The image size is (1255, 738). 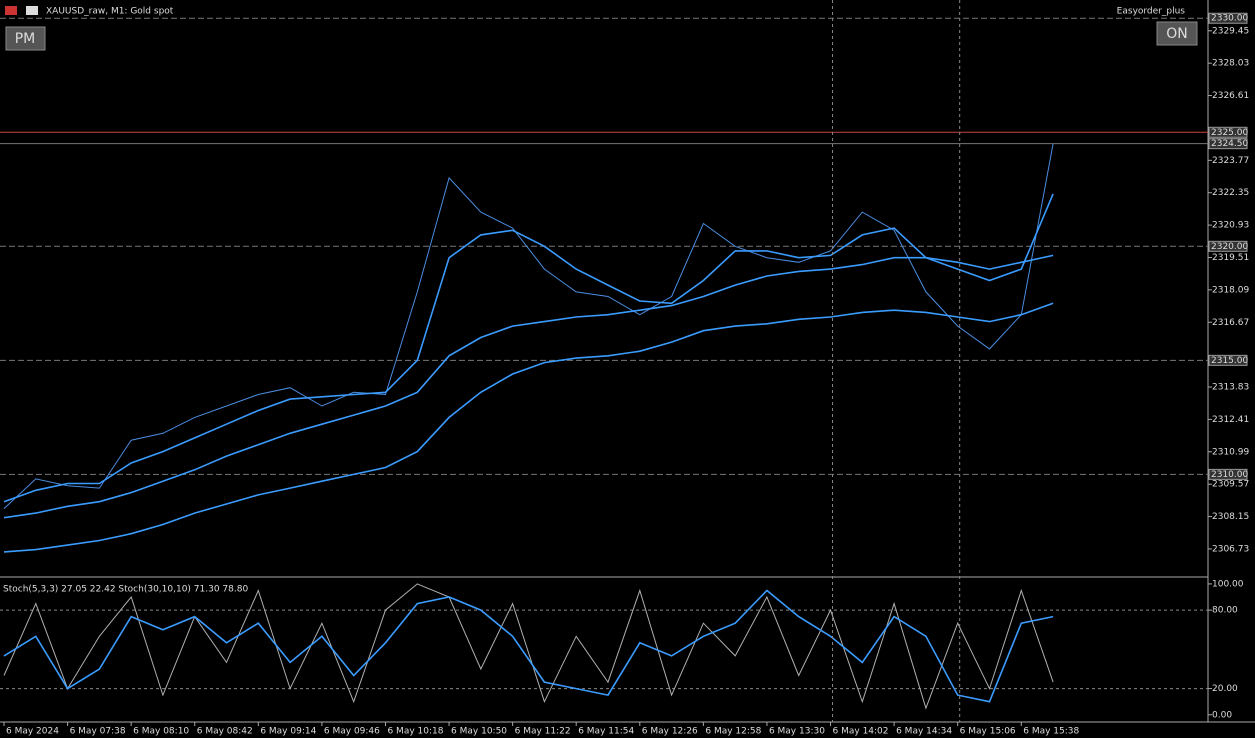 I want to click on y-tick-label: 80.00, so click(x=1225, y=611).